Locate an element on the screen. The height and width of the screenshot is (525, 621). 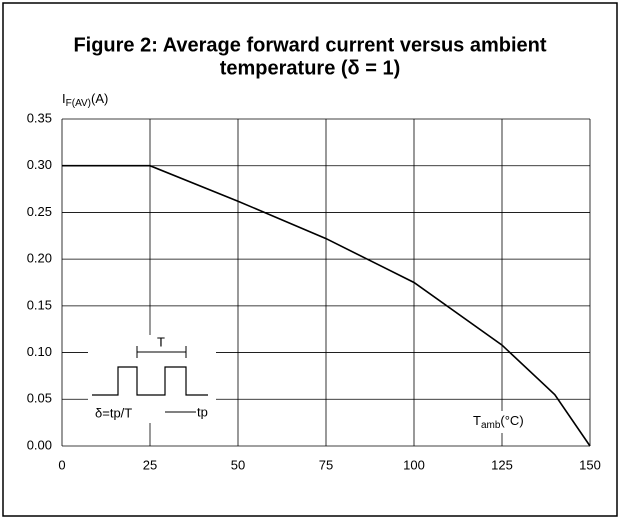
y-label-sub: F(AV) is located at coordinates (78, 103).